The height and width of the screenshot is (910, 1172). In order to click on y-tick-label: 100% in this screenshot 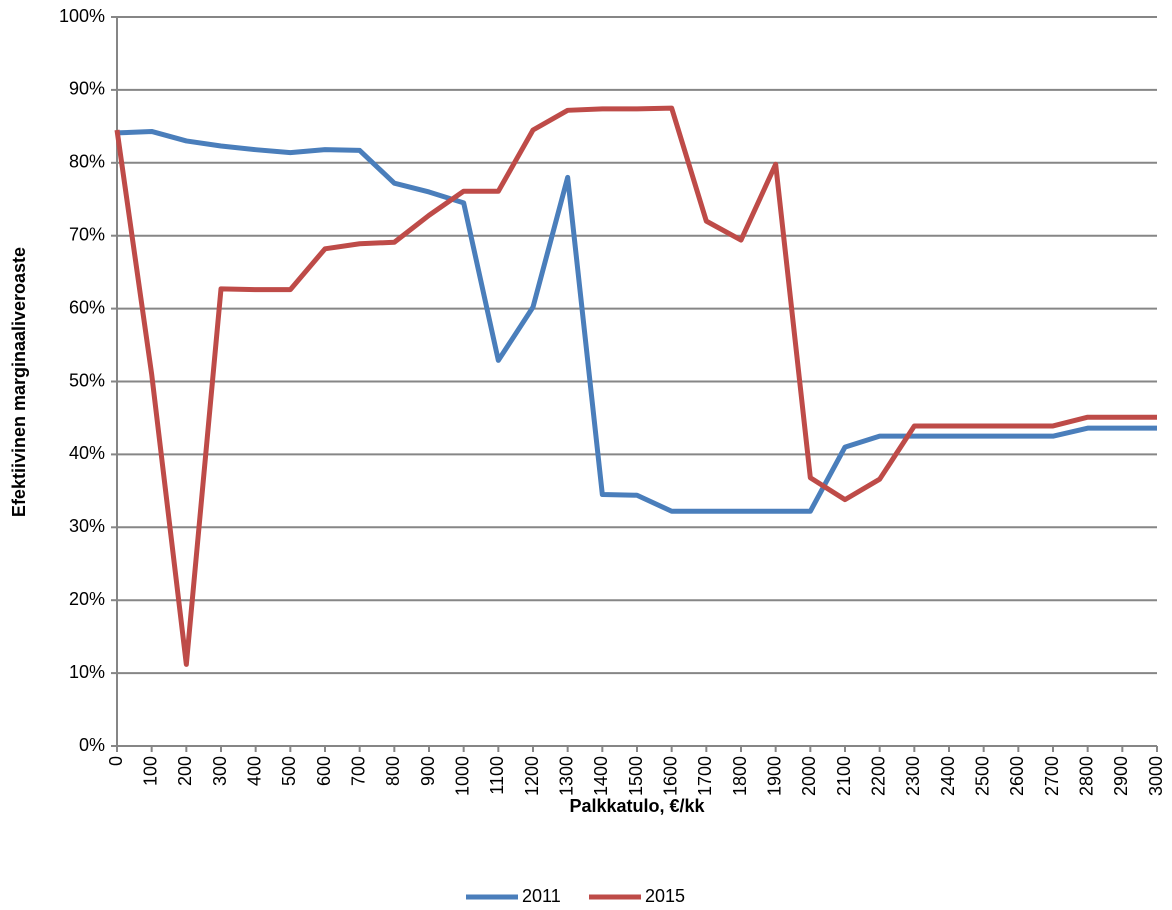, I will do `click(82, 16)`.